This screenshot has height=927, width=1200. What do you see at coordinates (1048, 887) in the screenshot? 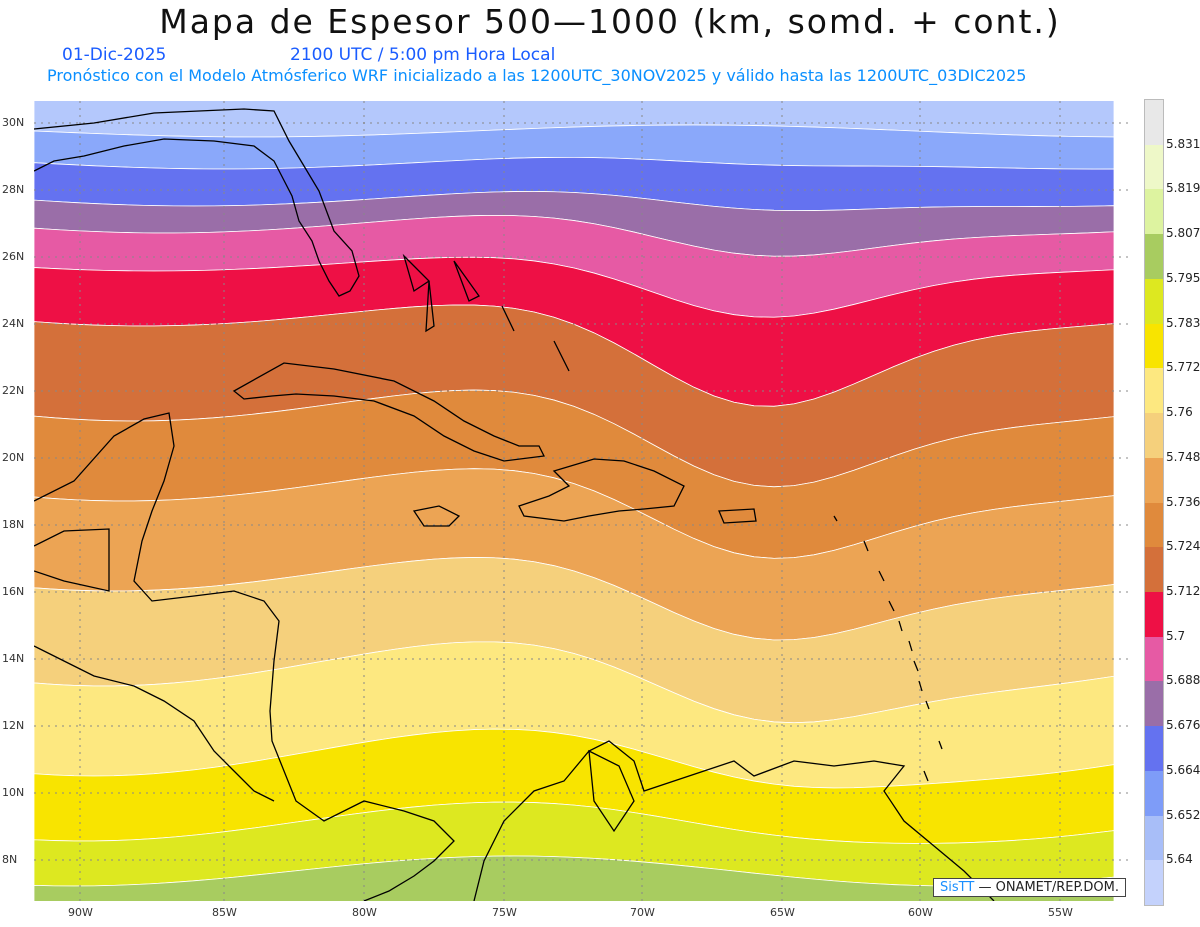
I see `credit-text: — ONAMET/REP.DOM.` at bounding box center [1048, 887].